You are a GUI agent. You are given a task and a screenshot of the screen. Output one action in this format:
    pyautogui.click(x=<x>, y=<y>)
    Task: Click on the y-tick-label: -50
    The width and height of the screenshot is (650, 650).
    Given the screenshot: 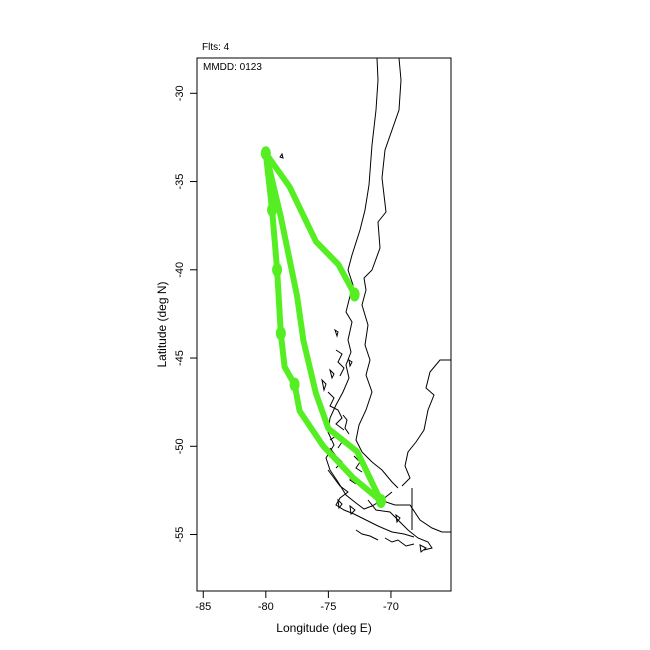 What is the action you would take?
    pyautogui.click(x=180, y=446)
    